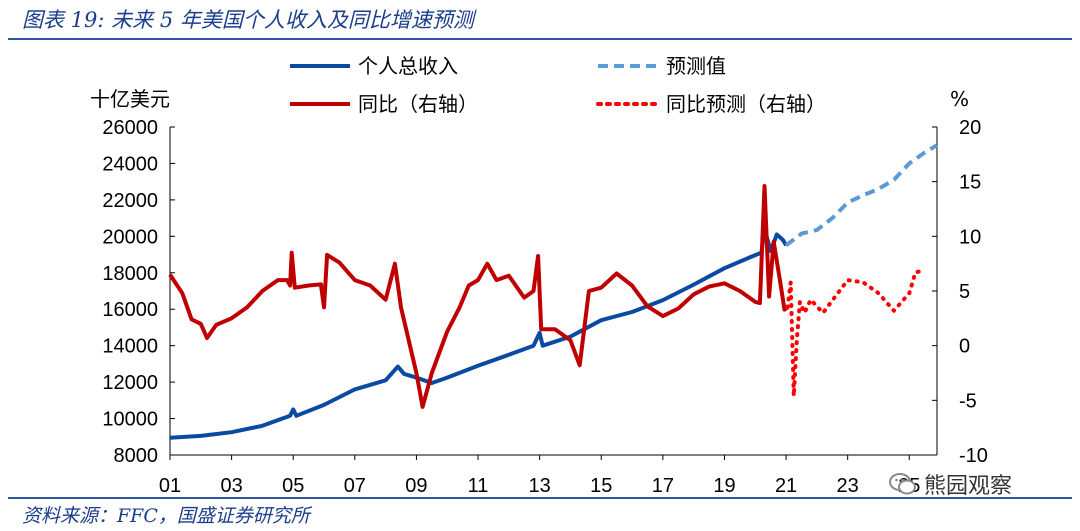  Describe the element at coordinates (130, 237) in the screenshot. I see `left-tick-label: 20000` at that location.